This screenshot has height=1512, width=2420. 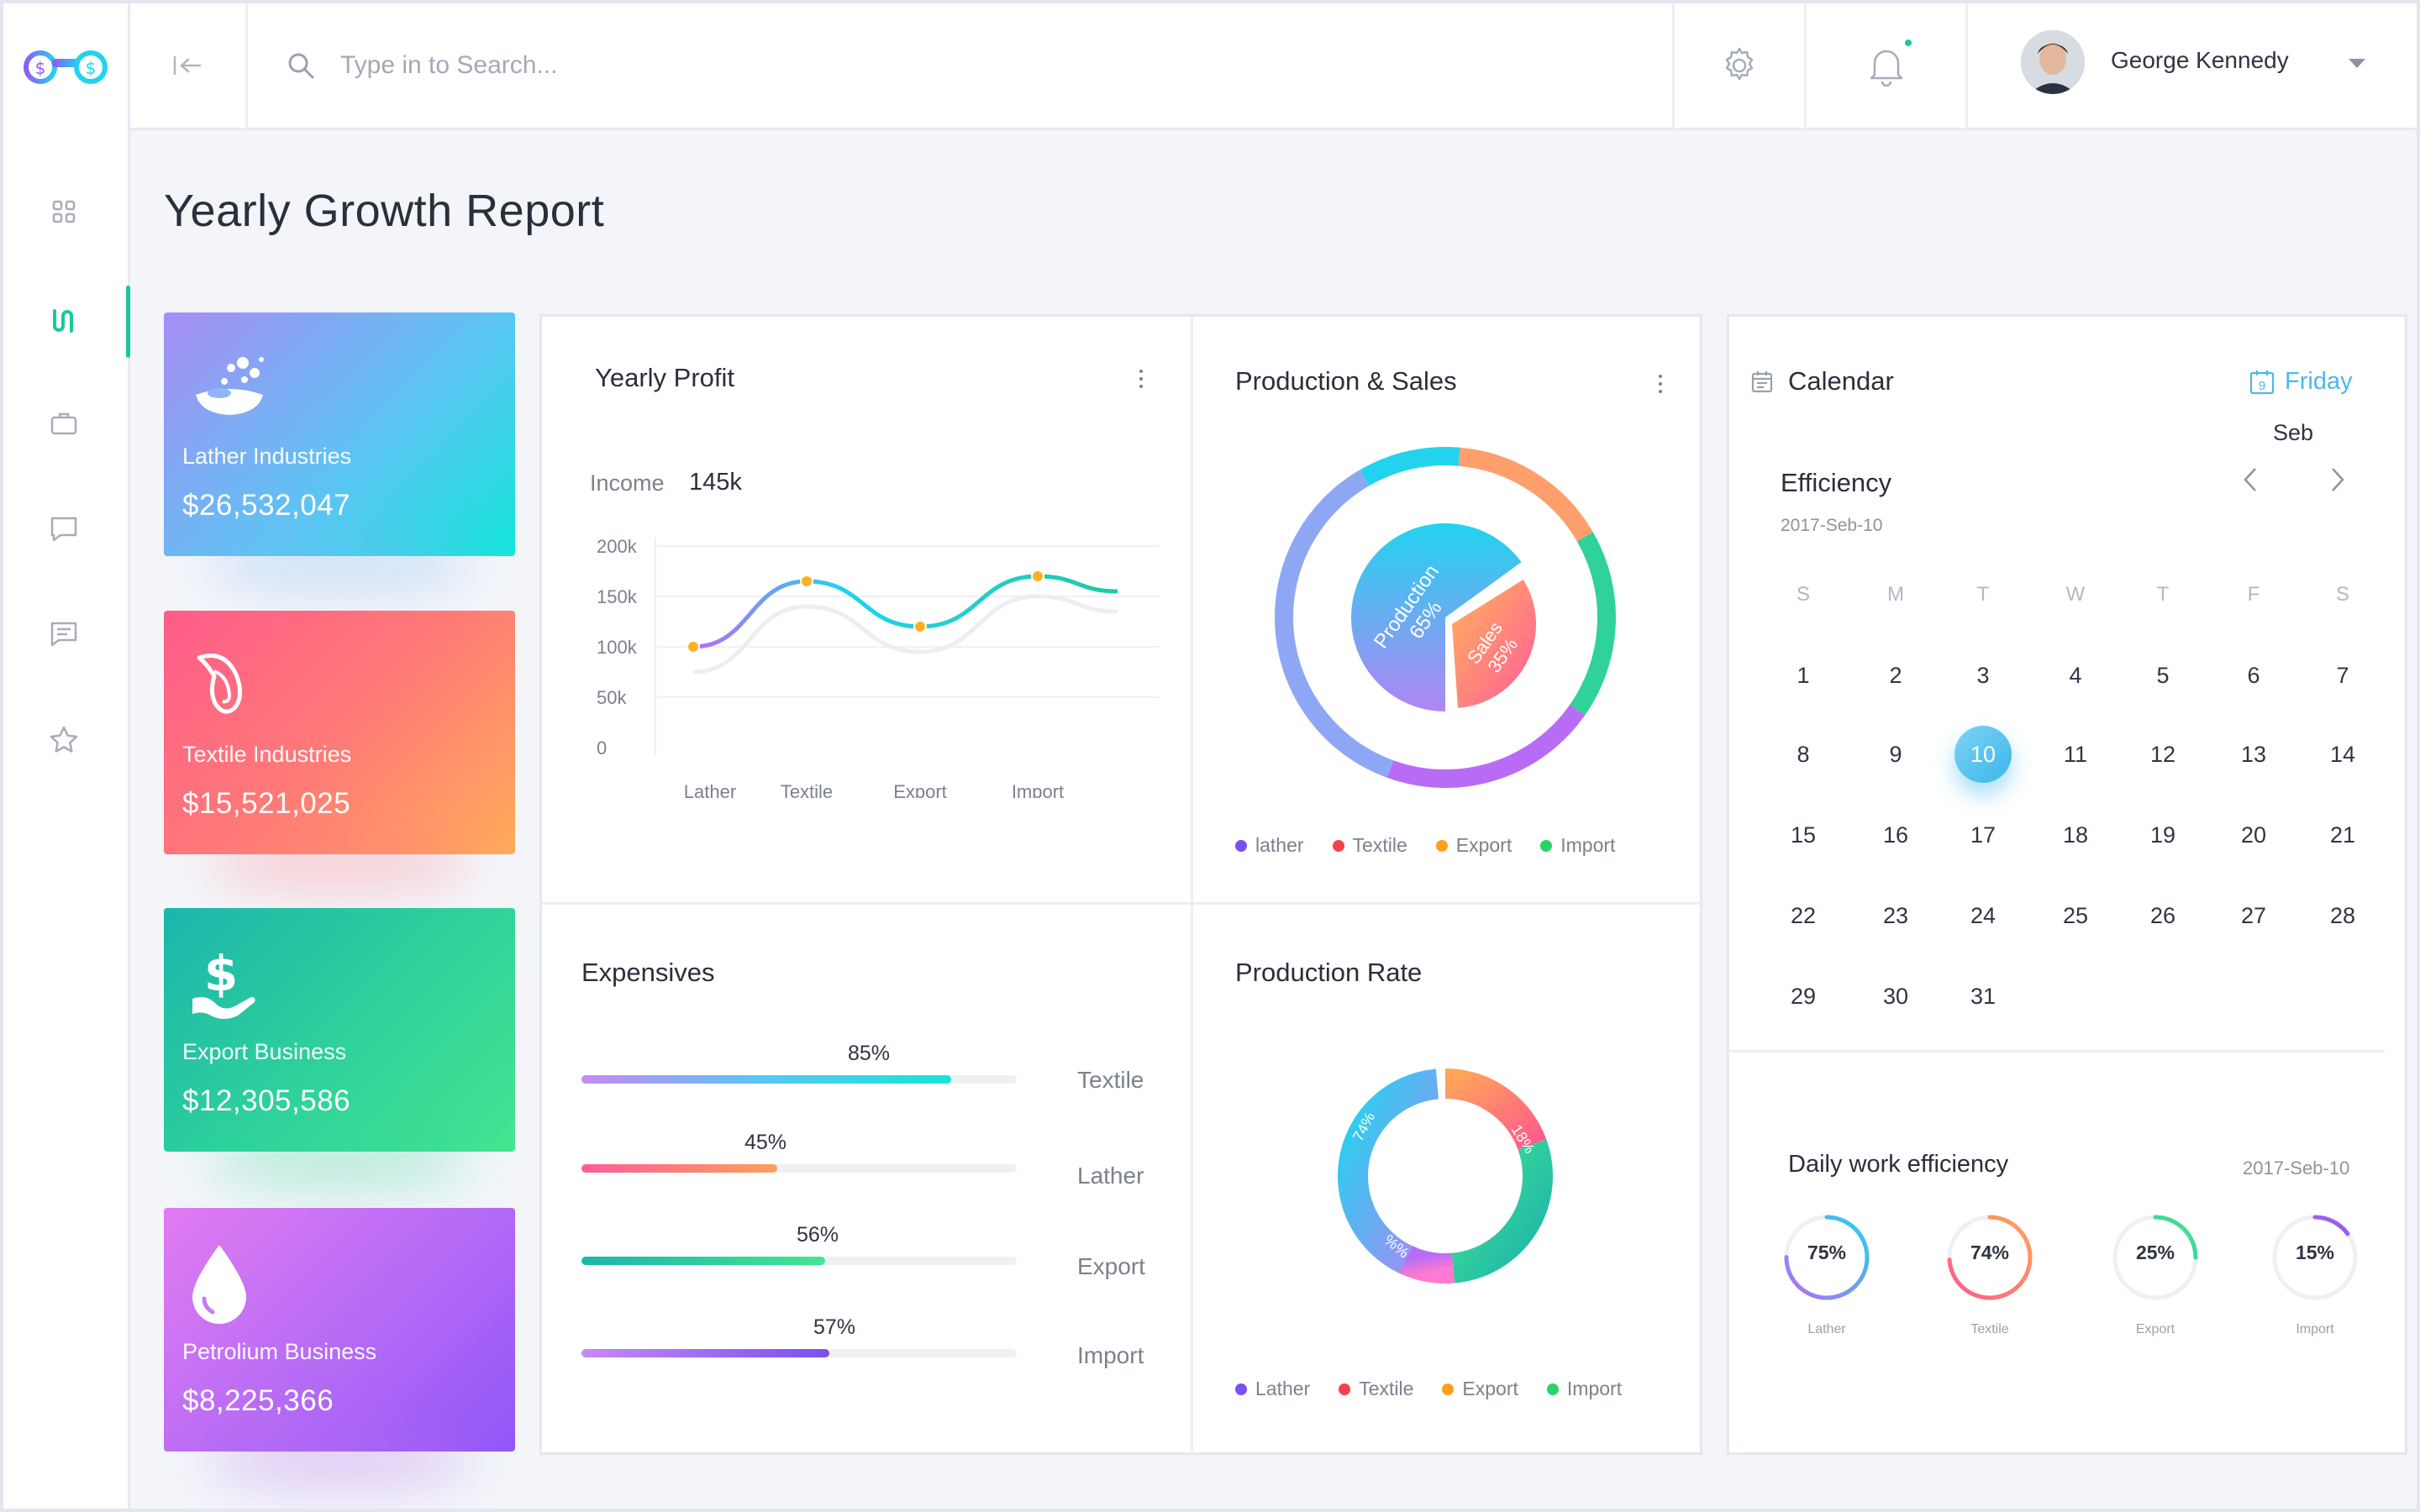 I want to click on notifications-button, so click(x=1887, y=65).